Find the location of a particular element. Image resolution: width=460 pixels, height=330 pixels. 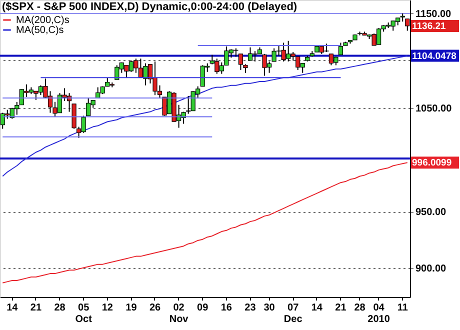

legend-label: MA(50,C)s is located at coordinates (40, 30).